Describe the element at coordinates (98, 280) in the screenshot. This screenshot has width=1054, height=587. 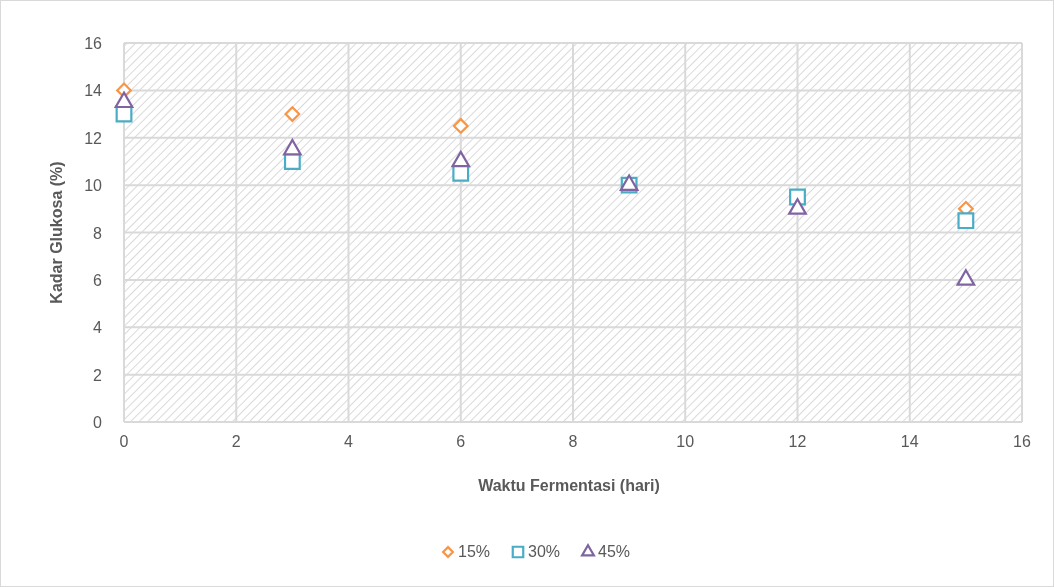
I see `y-tick-label: 6` at that location.